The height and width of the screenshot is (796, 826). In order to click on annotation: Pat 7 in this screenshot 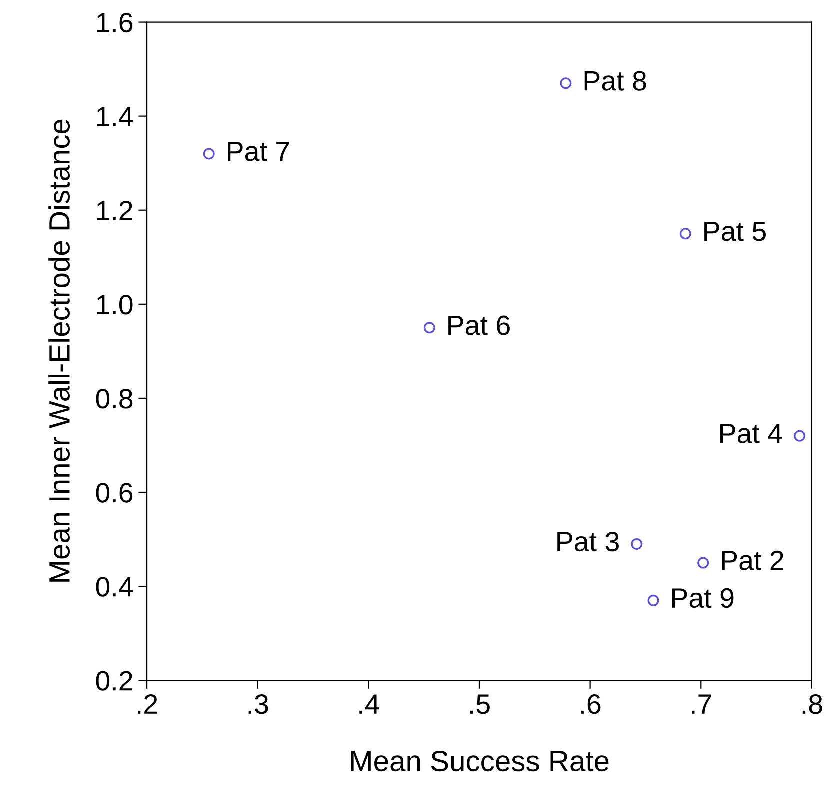, I will do `click(259, 152)`.